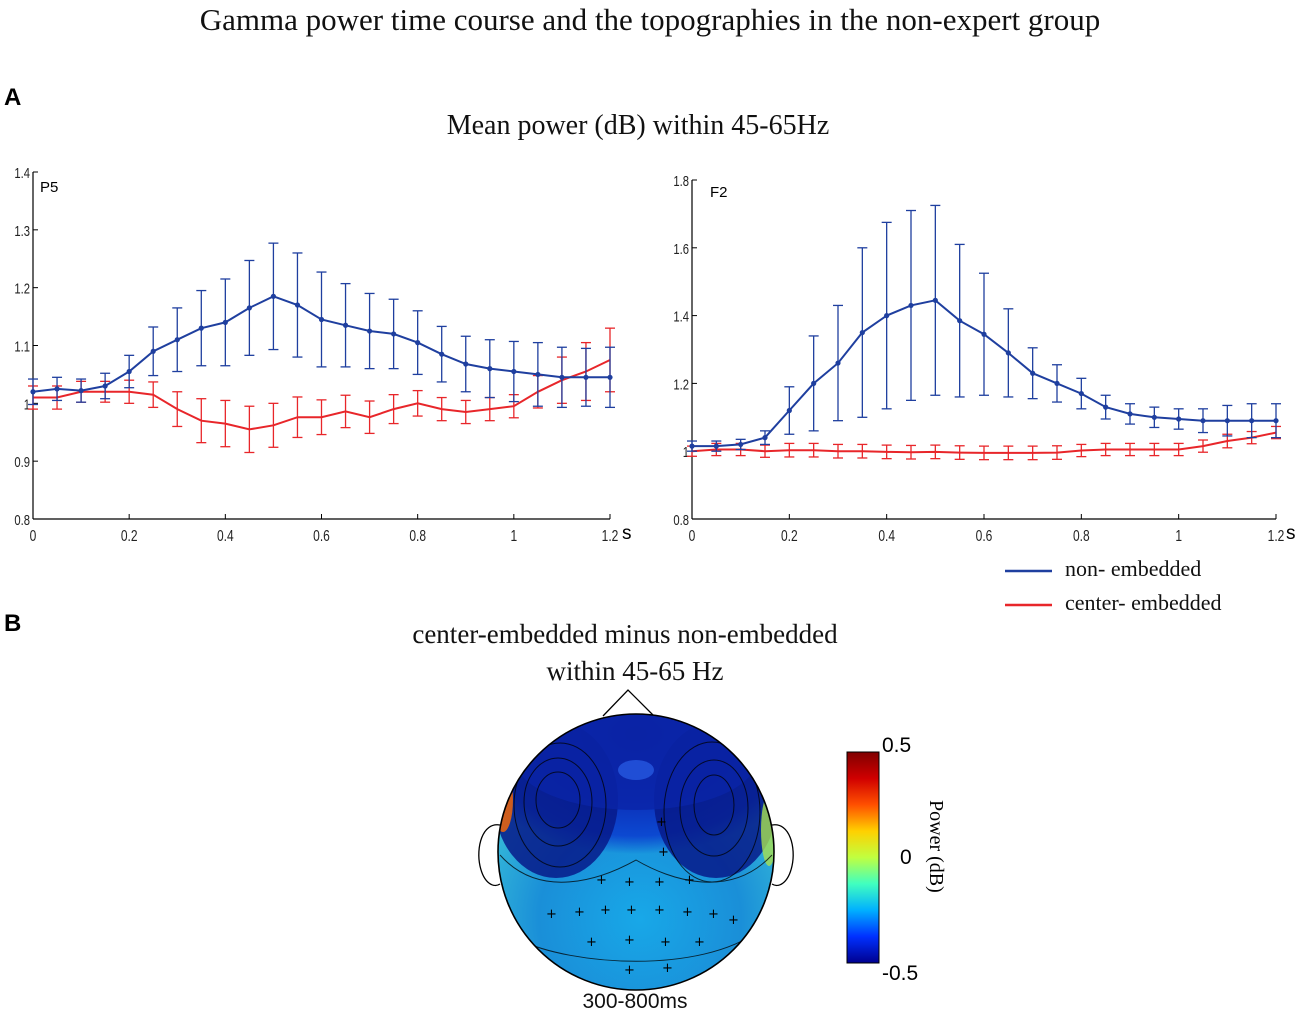  What do you see at coordinates (906, 857) in the screenshot?
I see `colorbar-mid-label: 0` at bounding box center [906, 857].